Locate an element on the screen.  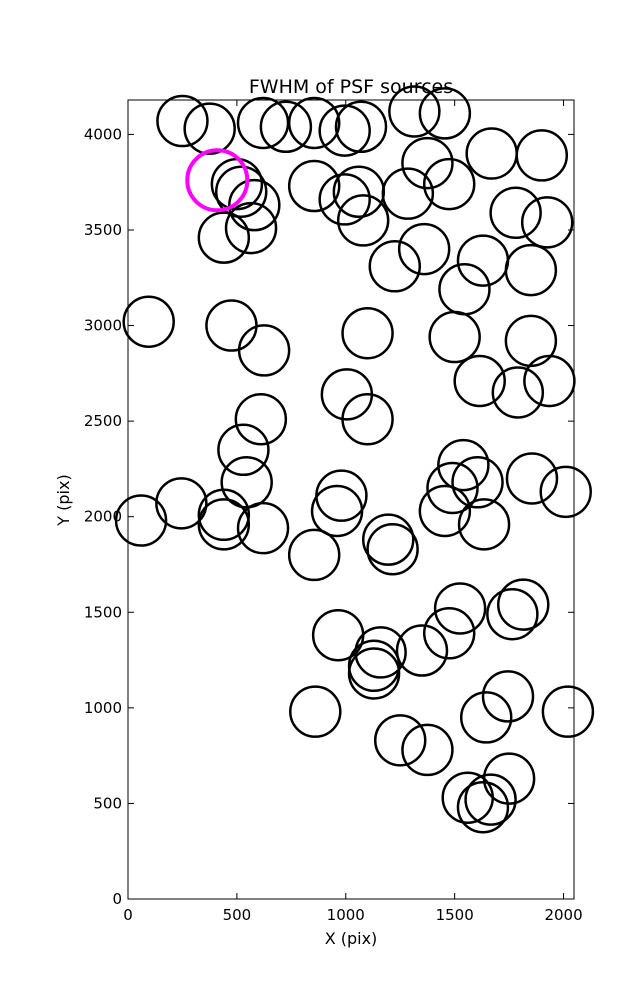
y-tick-label: 0 is located at coordinates (117, 899).